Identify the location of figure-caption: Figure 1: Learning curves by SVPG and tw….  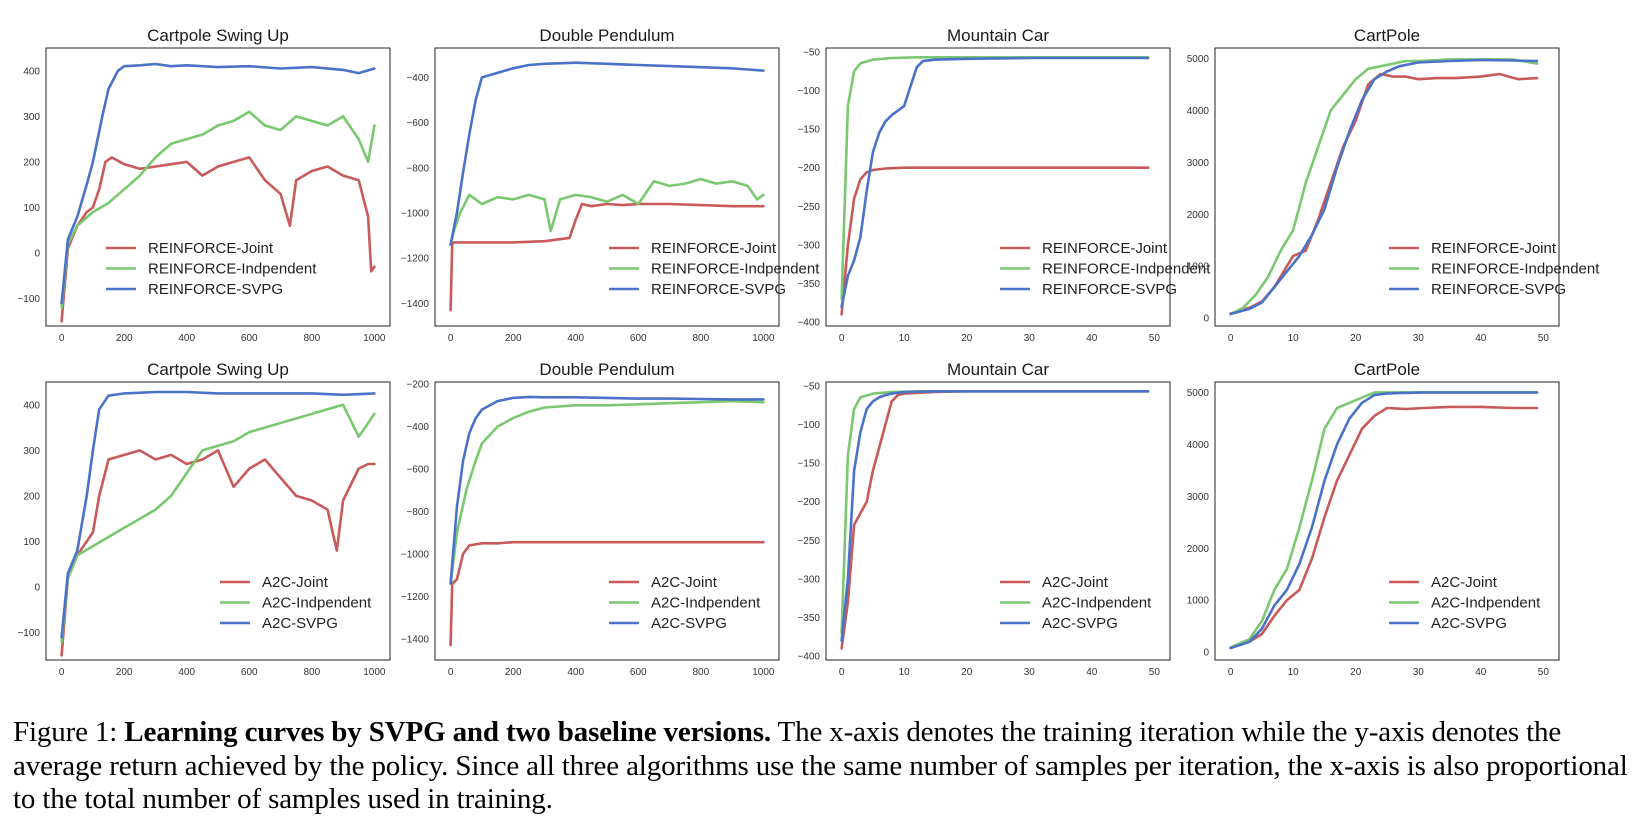
(827, 766).